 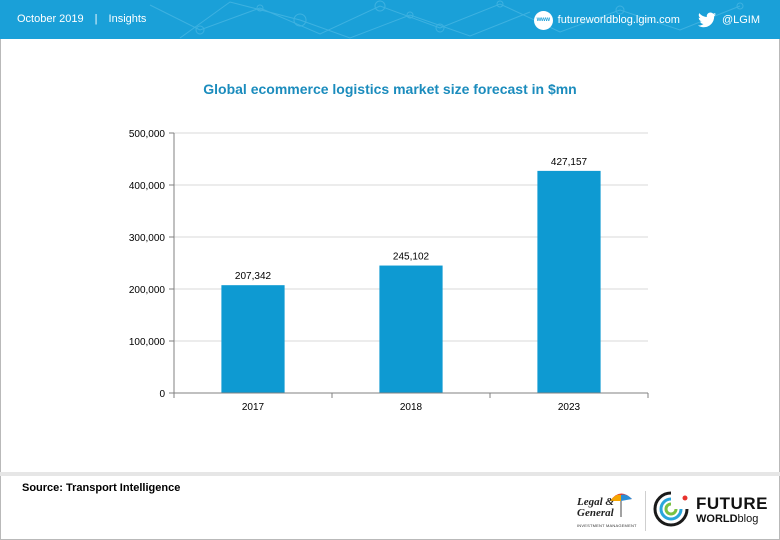 What do you see at coordinates (595, 513) in the screenshot?
I see `lg-logo-line2: General` at bounding box center [595, 513].